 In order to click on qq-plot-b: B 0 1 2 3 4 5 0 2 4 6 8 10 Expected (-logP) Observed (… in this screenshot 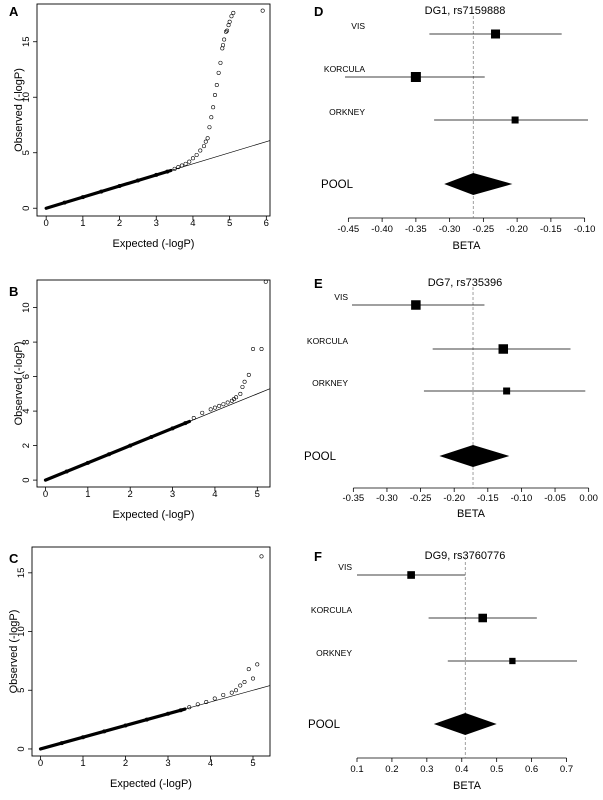, I will do `click(140, 400)`.